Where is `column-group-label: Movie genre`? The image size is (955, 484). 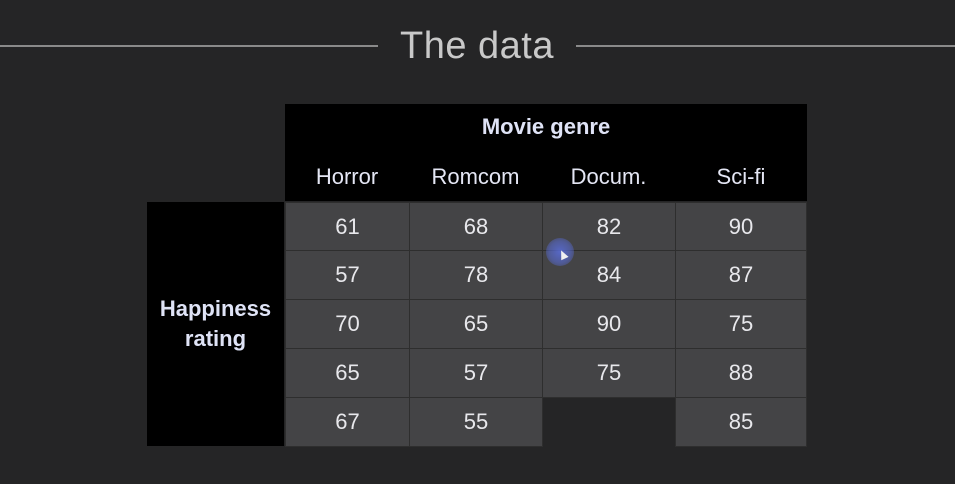 column-group-label: Movie genre is located at coordinates (546, 126).